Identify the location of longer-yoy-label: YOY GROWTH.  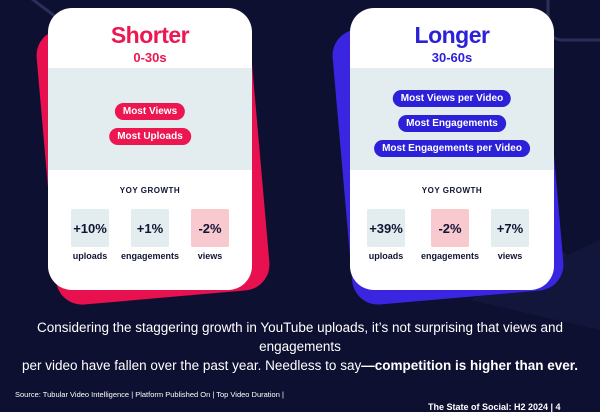
(452, 190).